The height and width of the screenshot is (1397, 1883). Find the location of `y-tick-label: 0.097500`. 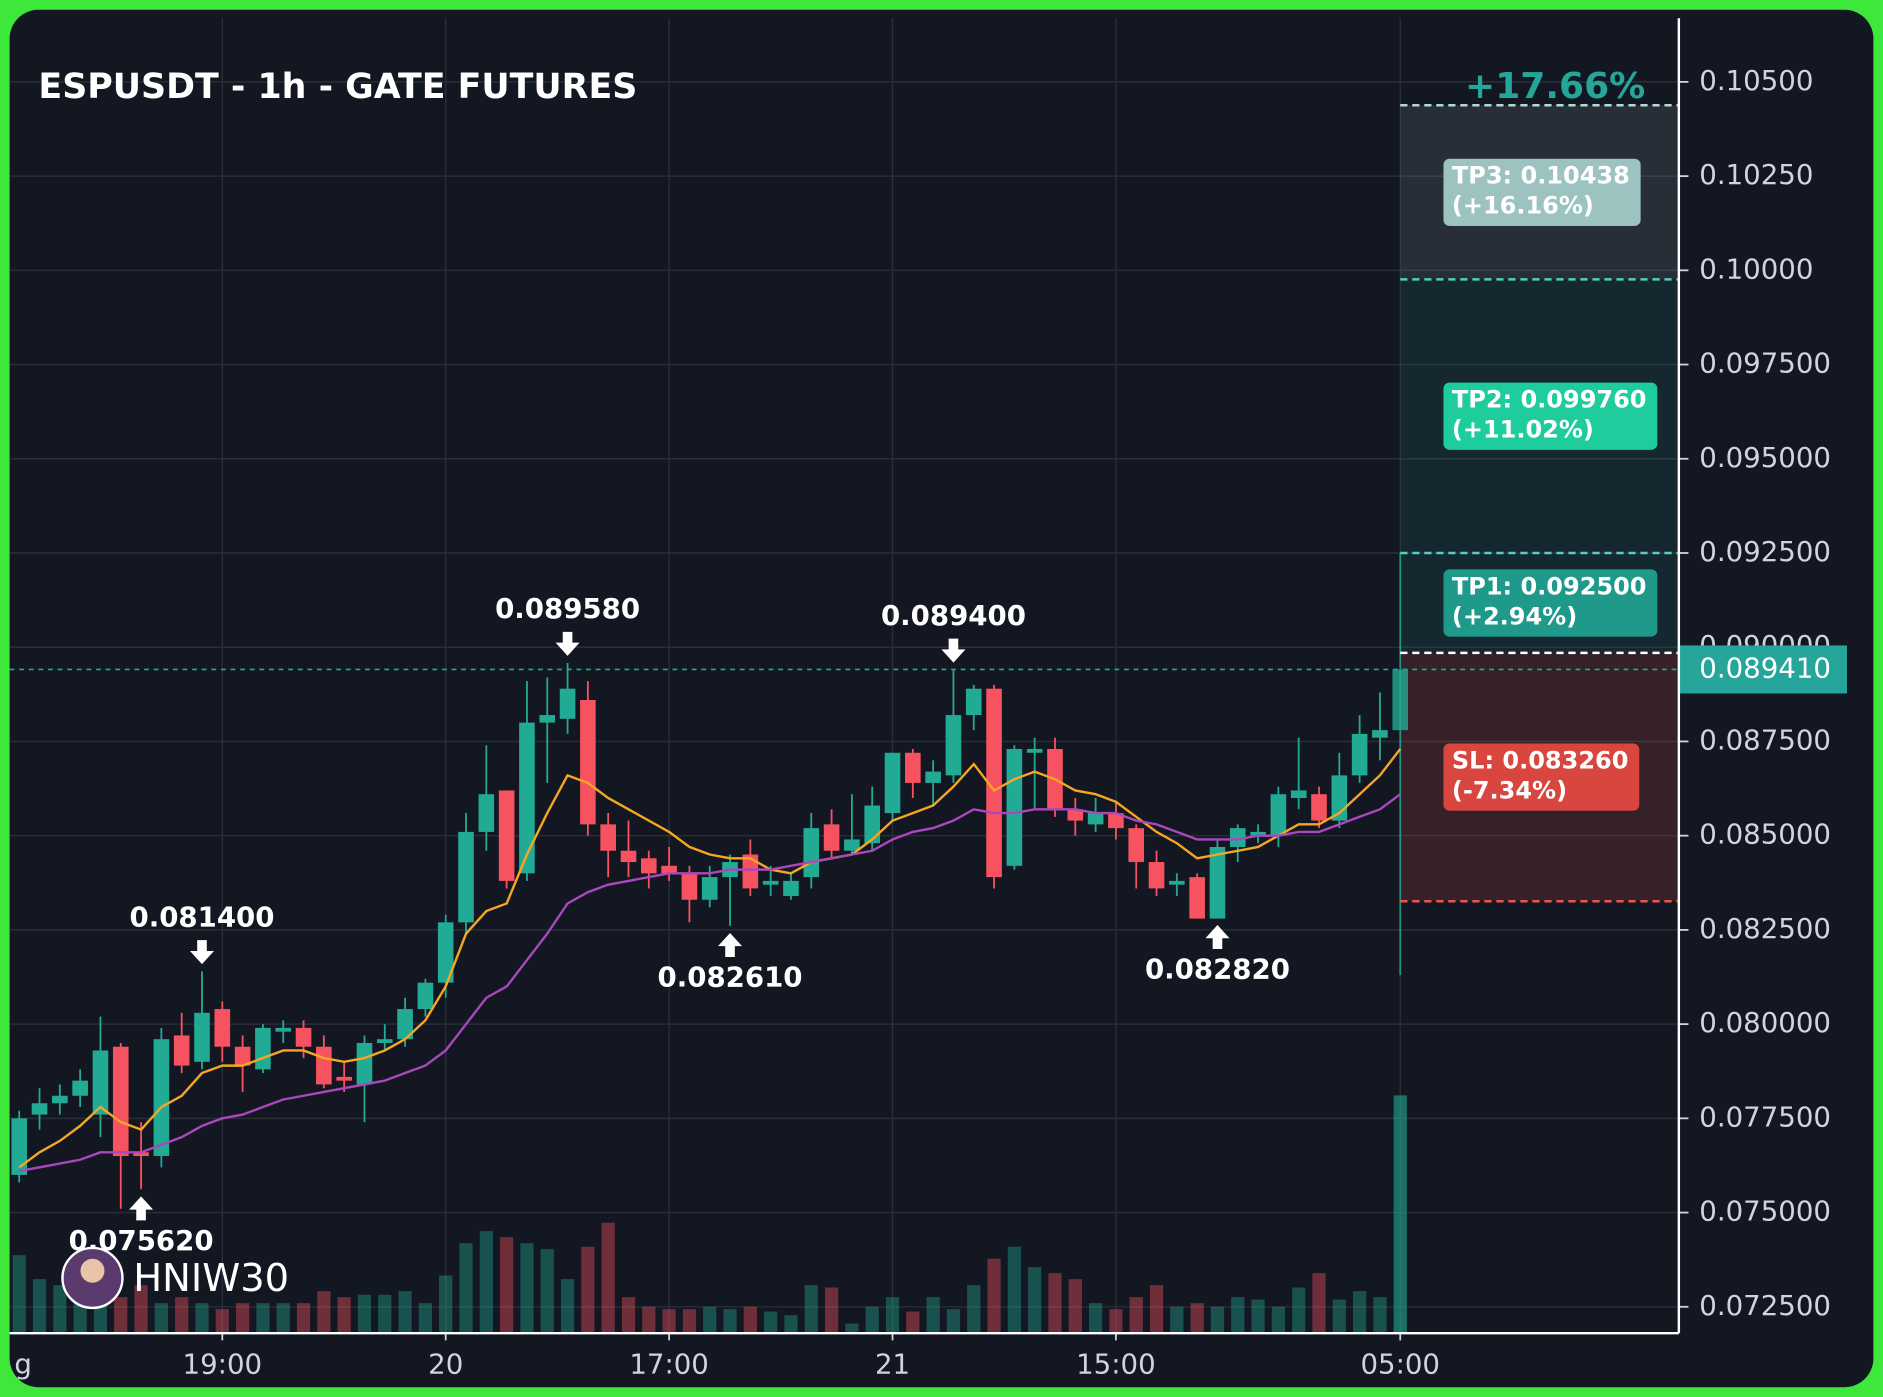

y-tick-label: 0.097500 is located at coordinates (1765, 363).